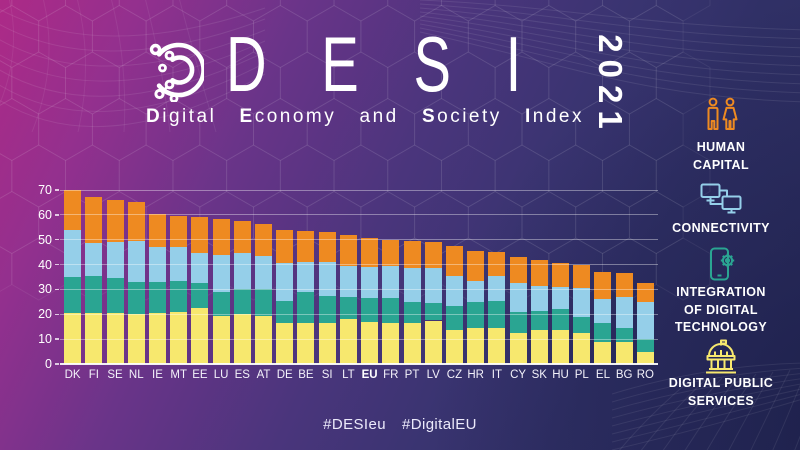 Image resolution: width=800 pixels, height=450 pixels. I want to click on subtitle-word: and, so click(379, 116).